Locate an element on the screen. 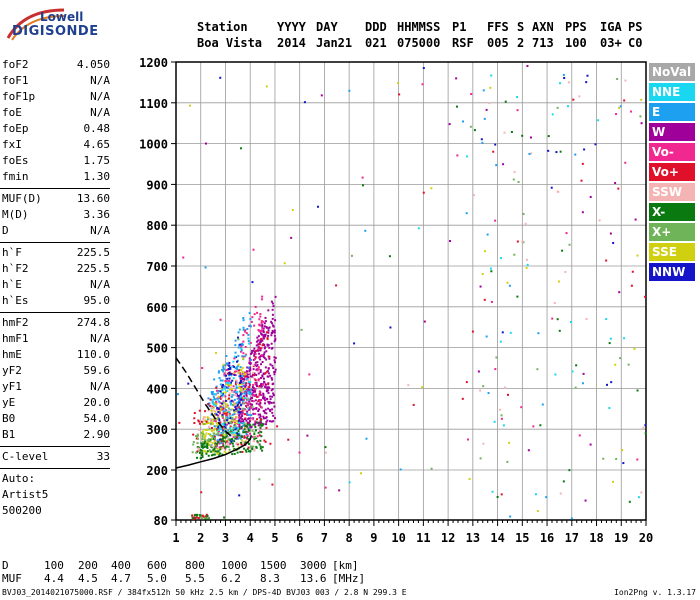 The image size is (700, 600). legend-item: Vo+ is located at coordinates (672, 172).